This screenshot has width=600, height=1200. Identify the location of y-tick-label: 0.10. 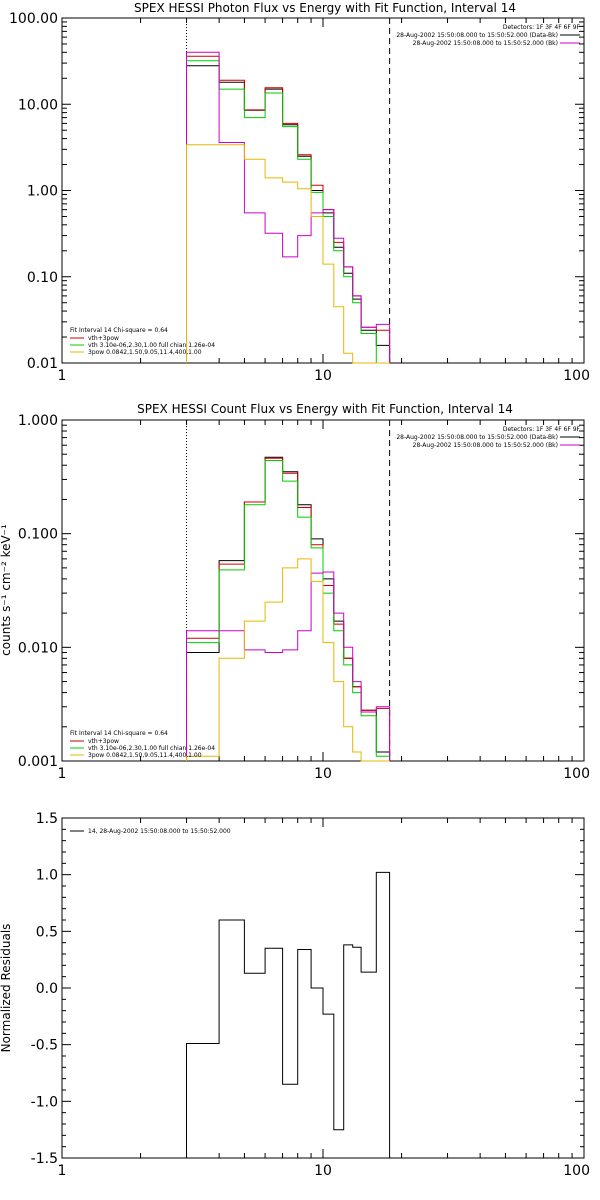
(42, 278).